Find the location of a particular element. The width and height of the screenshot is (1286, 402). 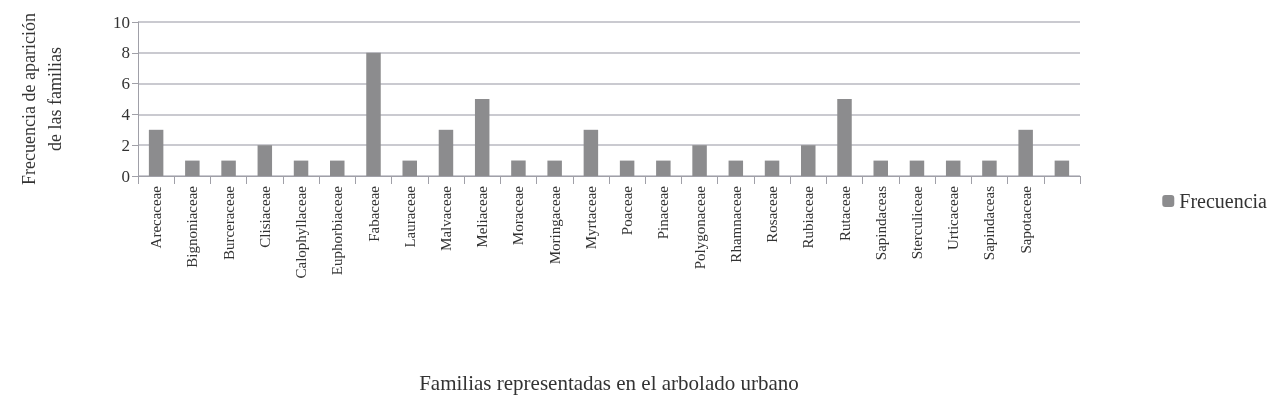

x-tick-label: Myrtaceae is located at coordinates (590, 217).